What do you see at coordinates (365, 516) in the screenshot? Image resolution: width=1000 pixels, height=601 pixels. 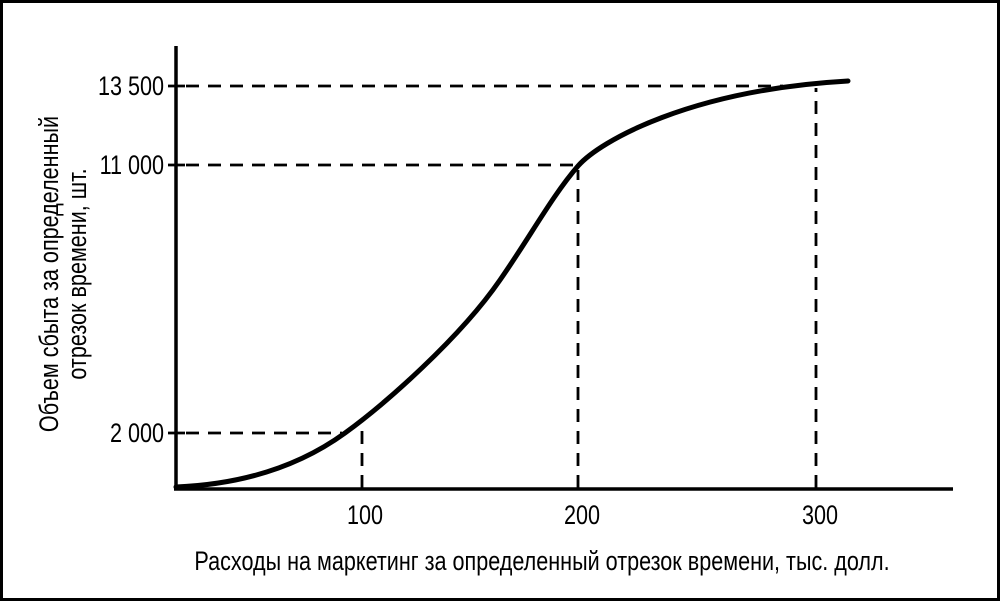 I see `xtick-100-label: 100` at bounding box center [365, 516].